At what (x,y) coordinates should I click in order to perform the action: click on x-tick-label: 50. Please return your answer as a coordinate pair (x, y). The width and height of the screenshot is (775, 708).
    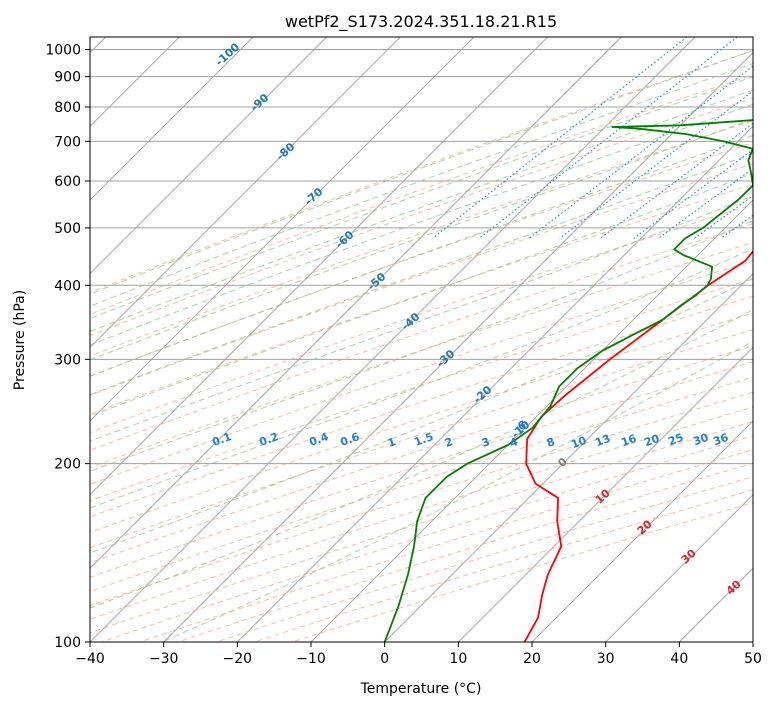
    Looking at the image, I should click on (753, 659).